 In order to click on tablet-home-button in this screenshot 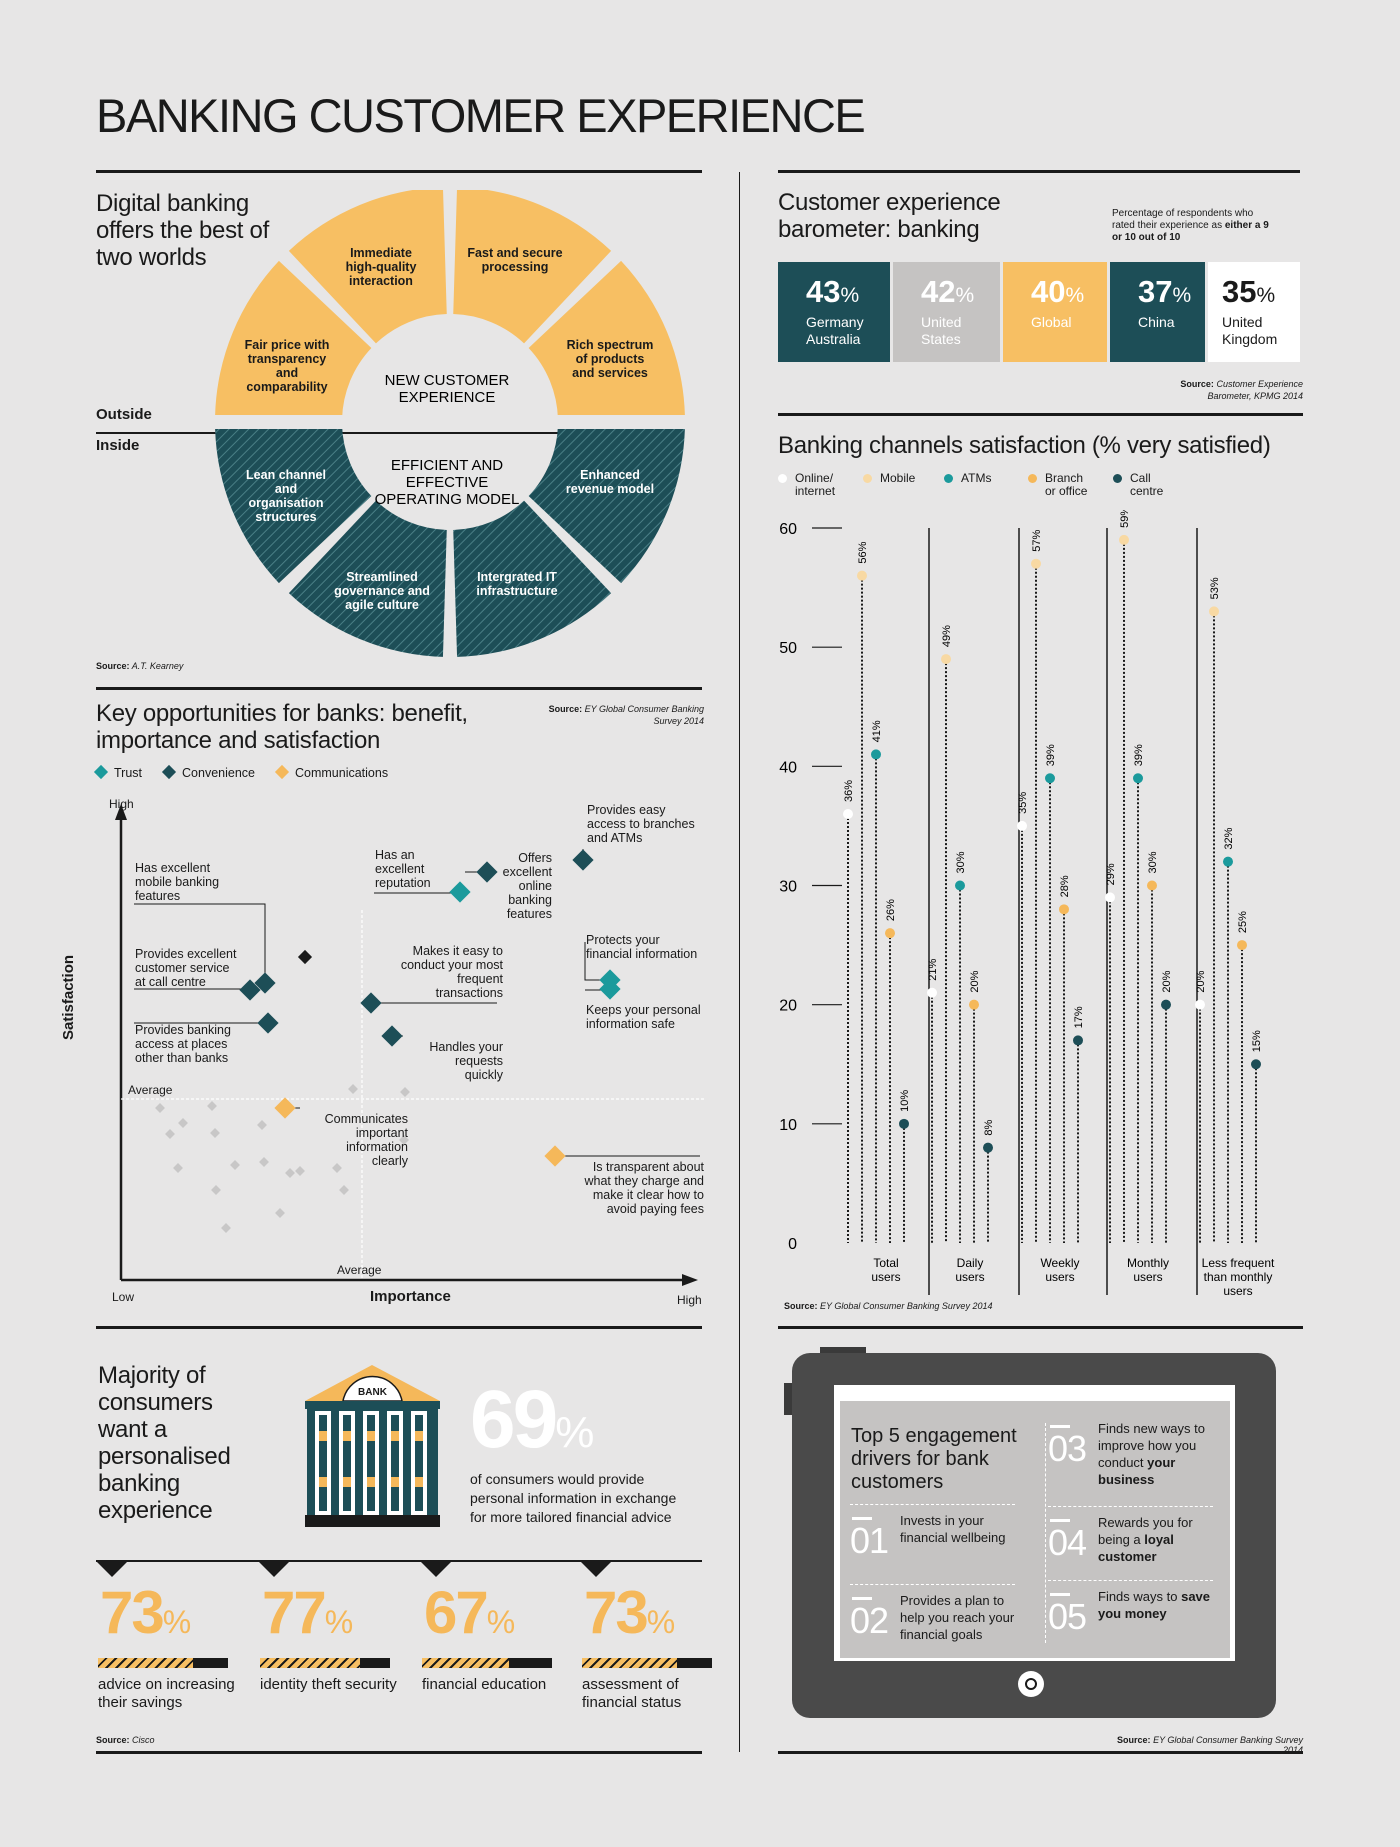, I will do `click(1031, 1684)`.